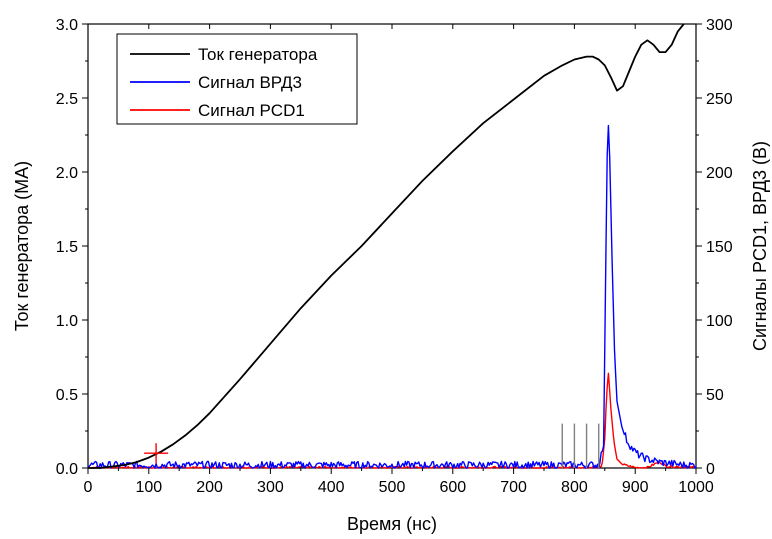  I want to click on x-tick-label: 400, so click(331, 487).